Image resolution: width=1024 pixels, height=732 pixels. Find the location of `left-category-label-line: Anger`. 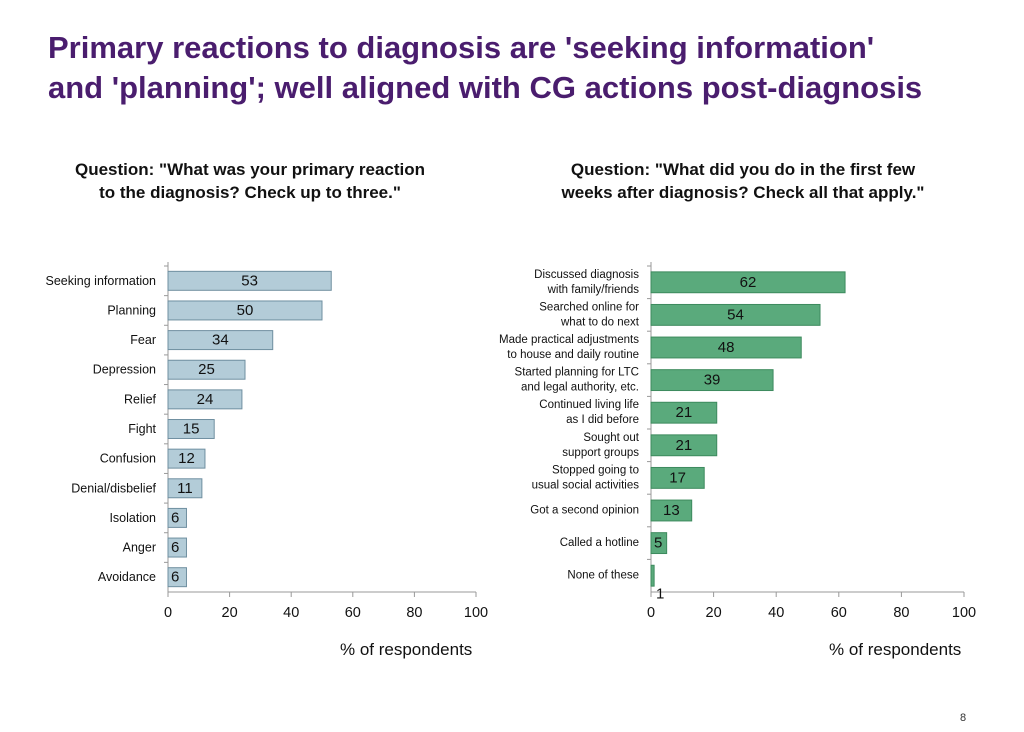

left-category-label-line: Anger is located at coordinates (139, 548).